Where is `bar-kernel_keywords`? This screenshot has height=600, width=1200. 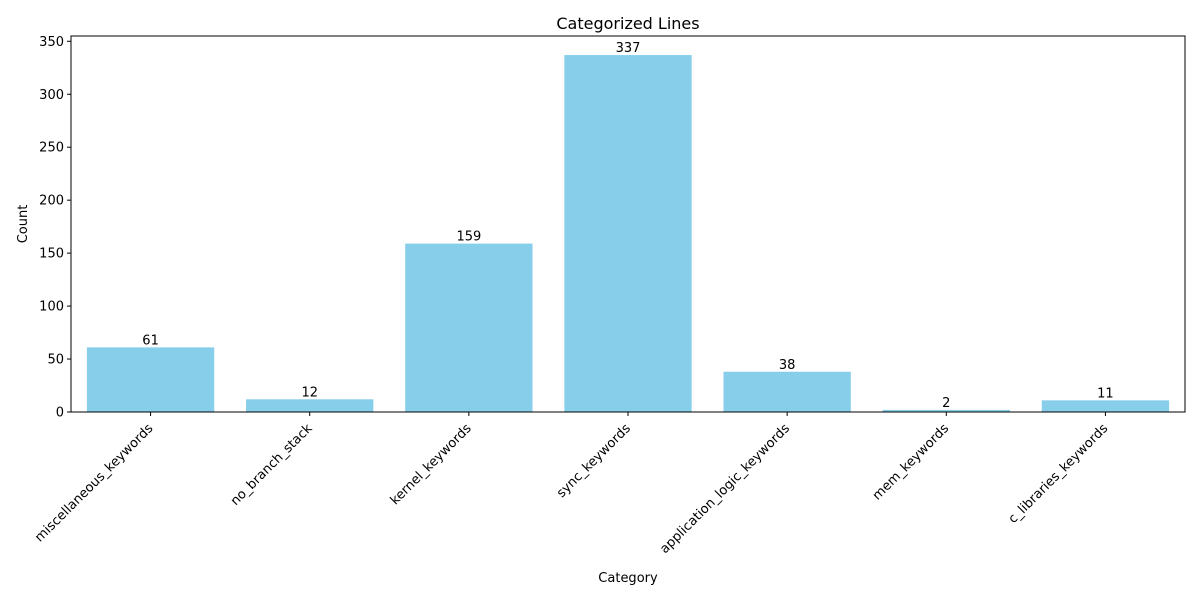 bar-kernel_keywords is located at coordinates (469, 327).